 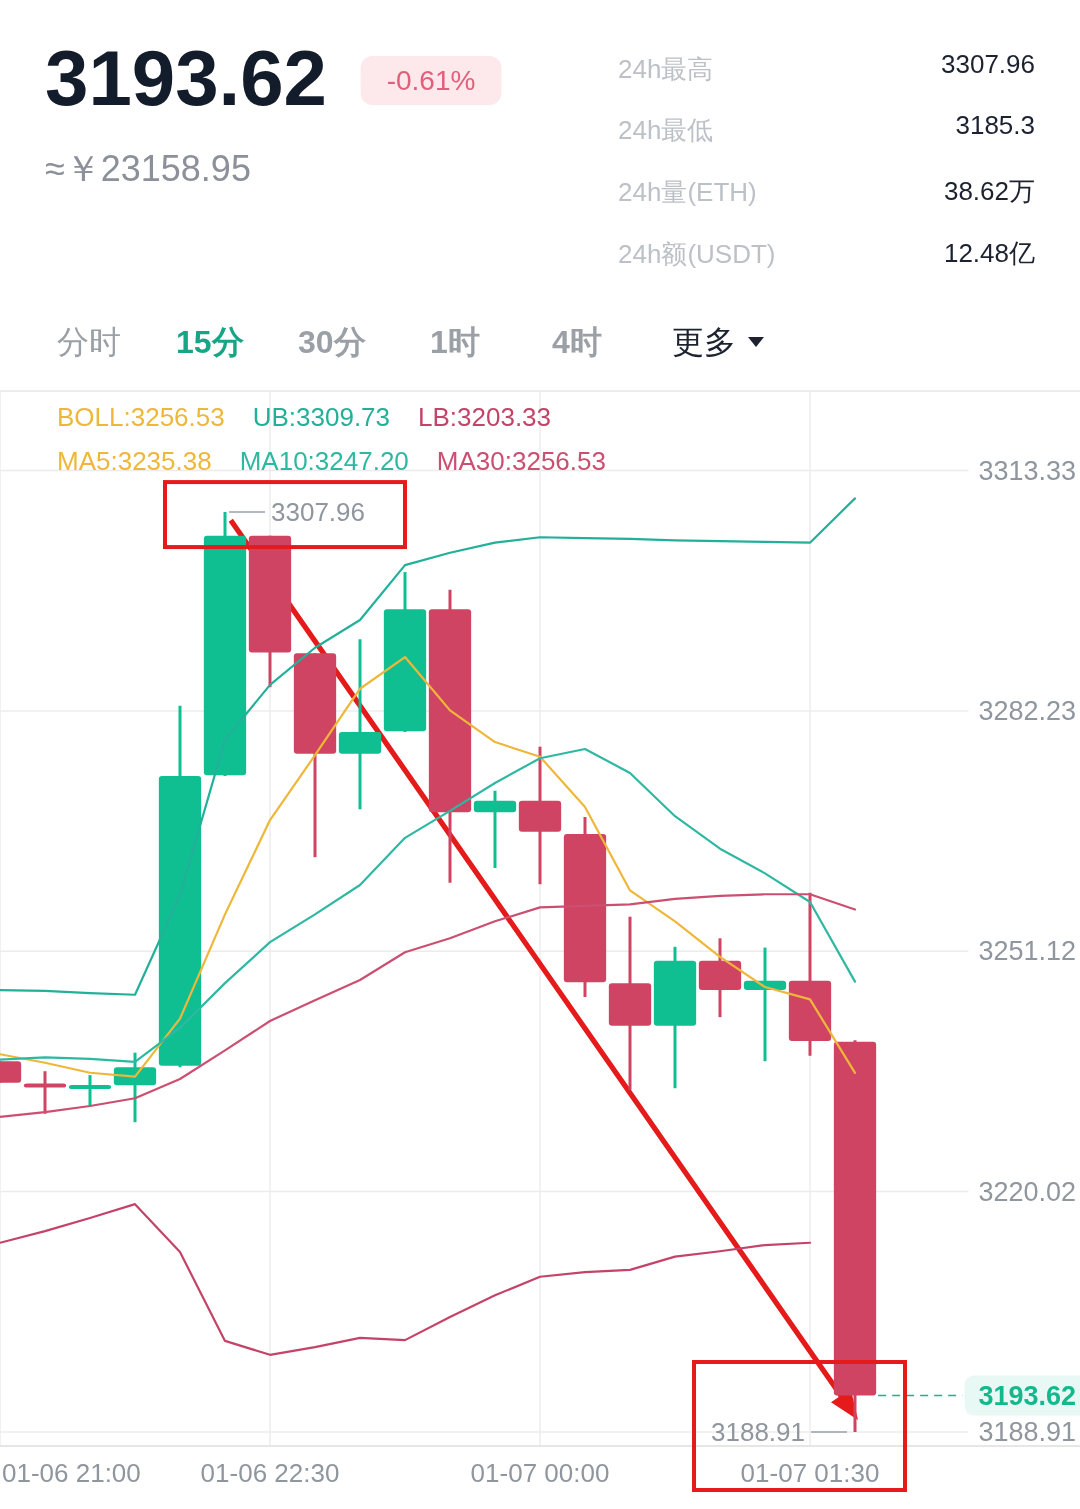 What do you see at coordinates (141, 417) in the screenshot?
I see `legend-label: BOLL:3256.53` at bounding box center [141, 417].